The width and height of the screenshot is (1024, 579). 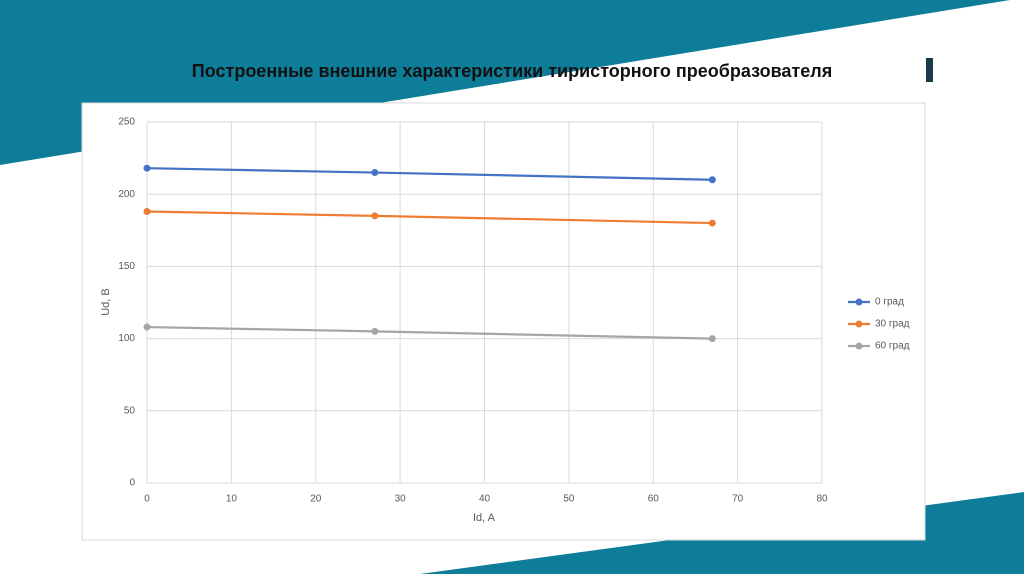 I want to click on y-tick-label: 50, so click(x=130, y=410).